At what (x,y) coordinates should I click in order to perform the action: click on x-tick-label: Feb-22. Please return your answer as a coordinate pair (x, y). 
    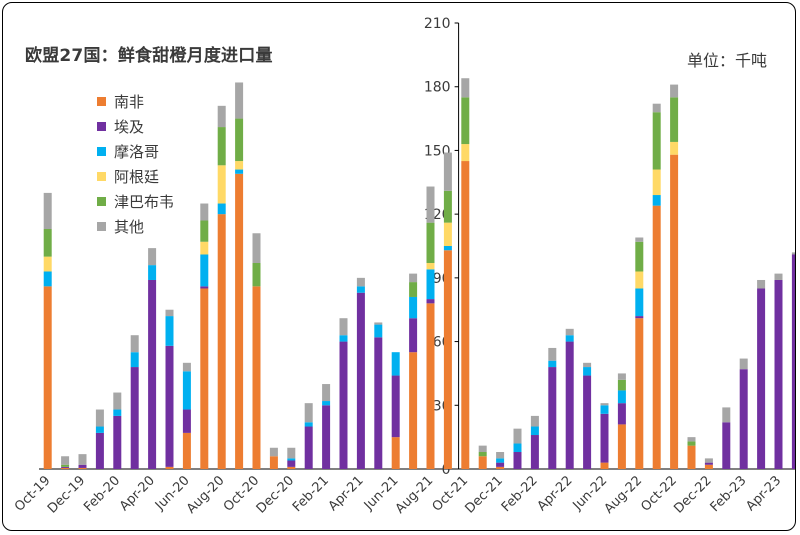
    Looking at the image, I should click on (520, 494).